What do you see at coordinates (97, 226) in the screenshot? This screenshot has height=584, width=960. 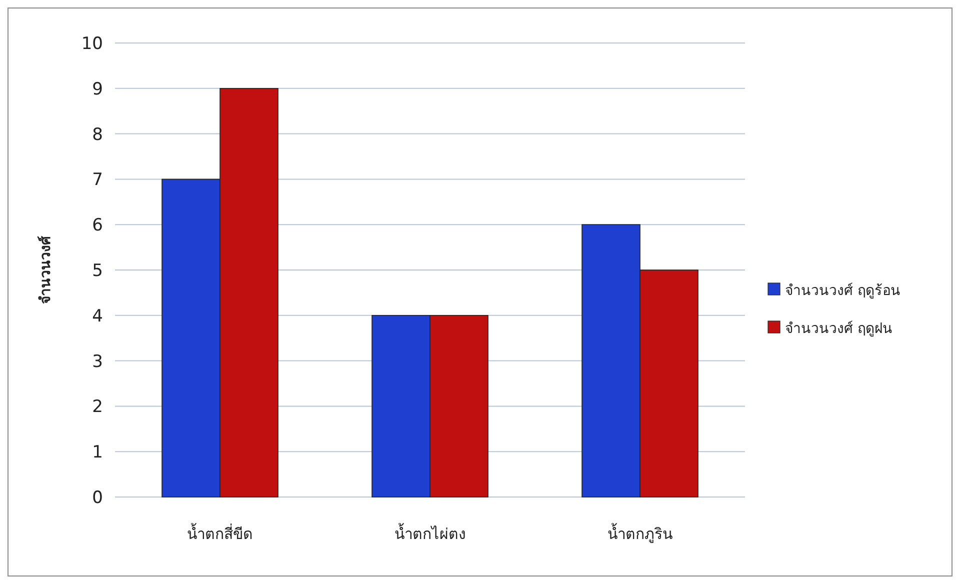 I see `y-tick-label: 6` at bounding box center [97, 226].